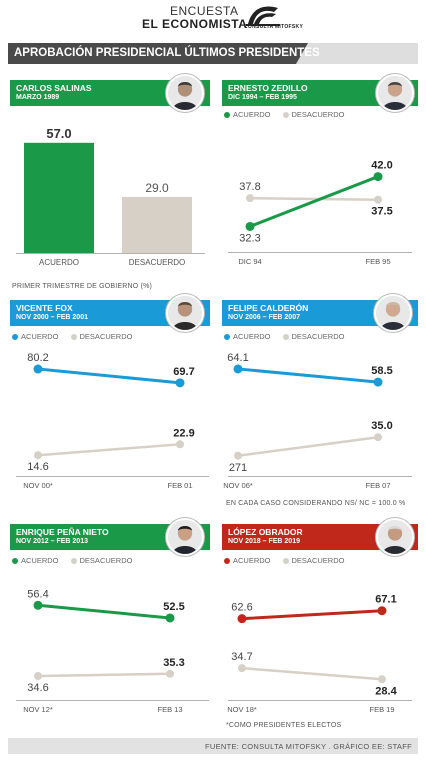 The width and height of the screenshot is (426, 768). I want to click on portrait-fox, so click(185, 313).